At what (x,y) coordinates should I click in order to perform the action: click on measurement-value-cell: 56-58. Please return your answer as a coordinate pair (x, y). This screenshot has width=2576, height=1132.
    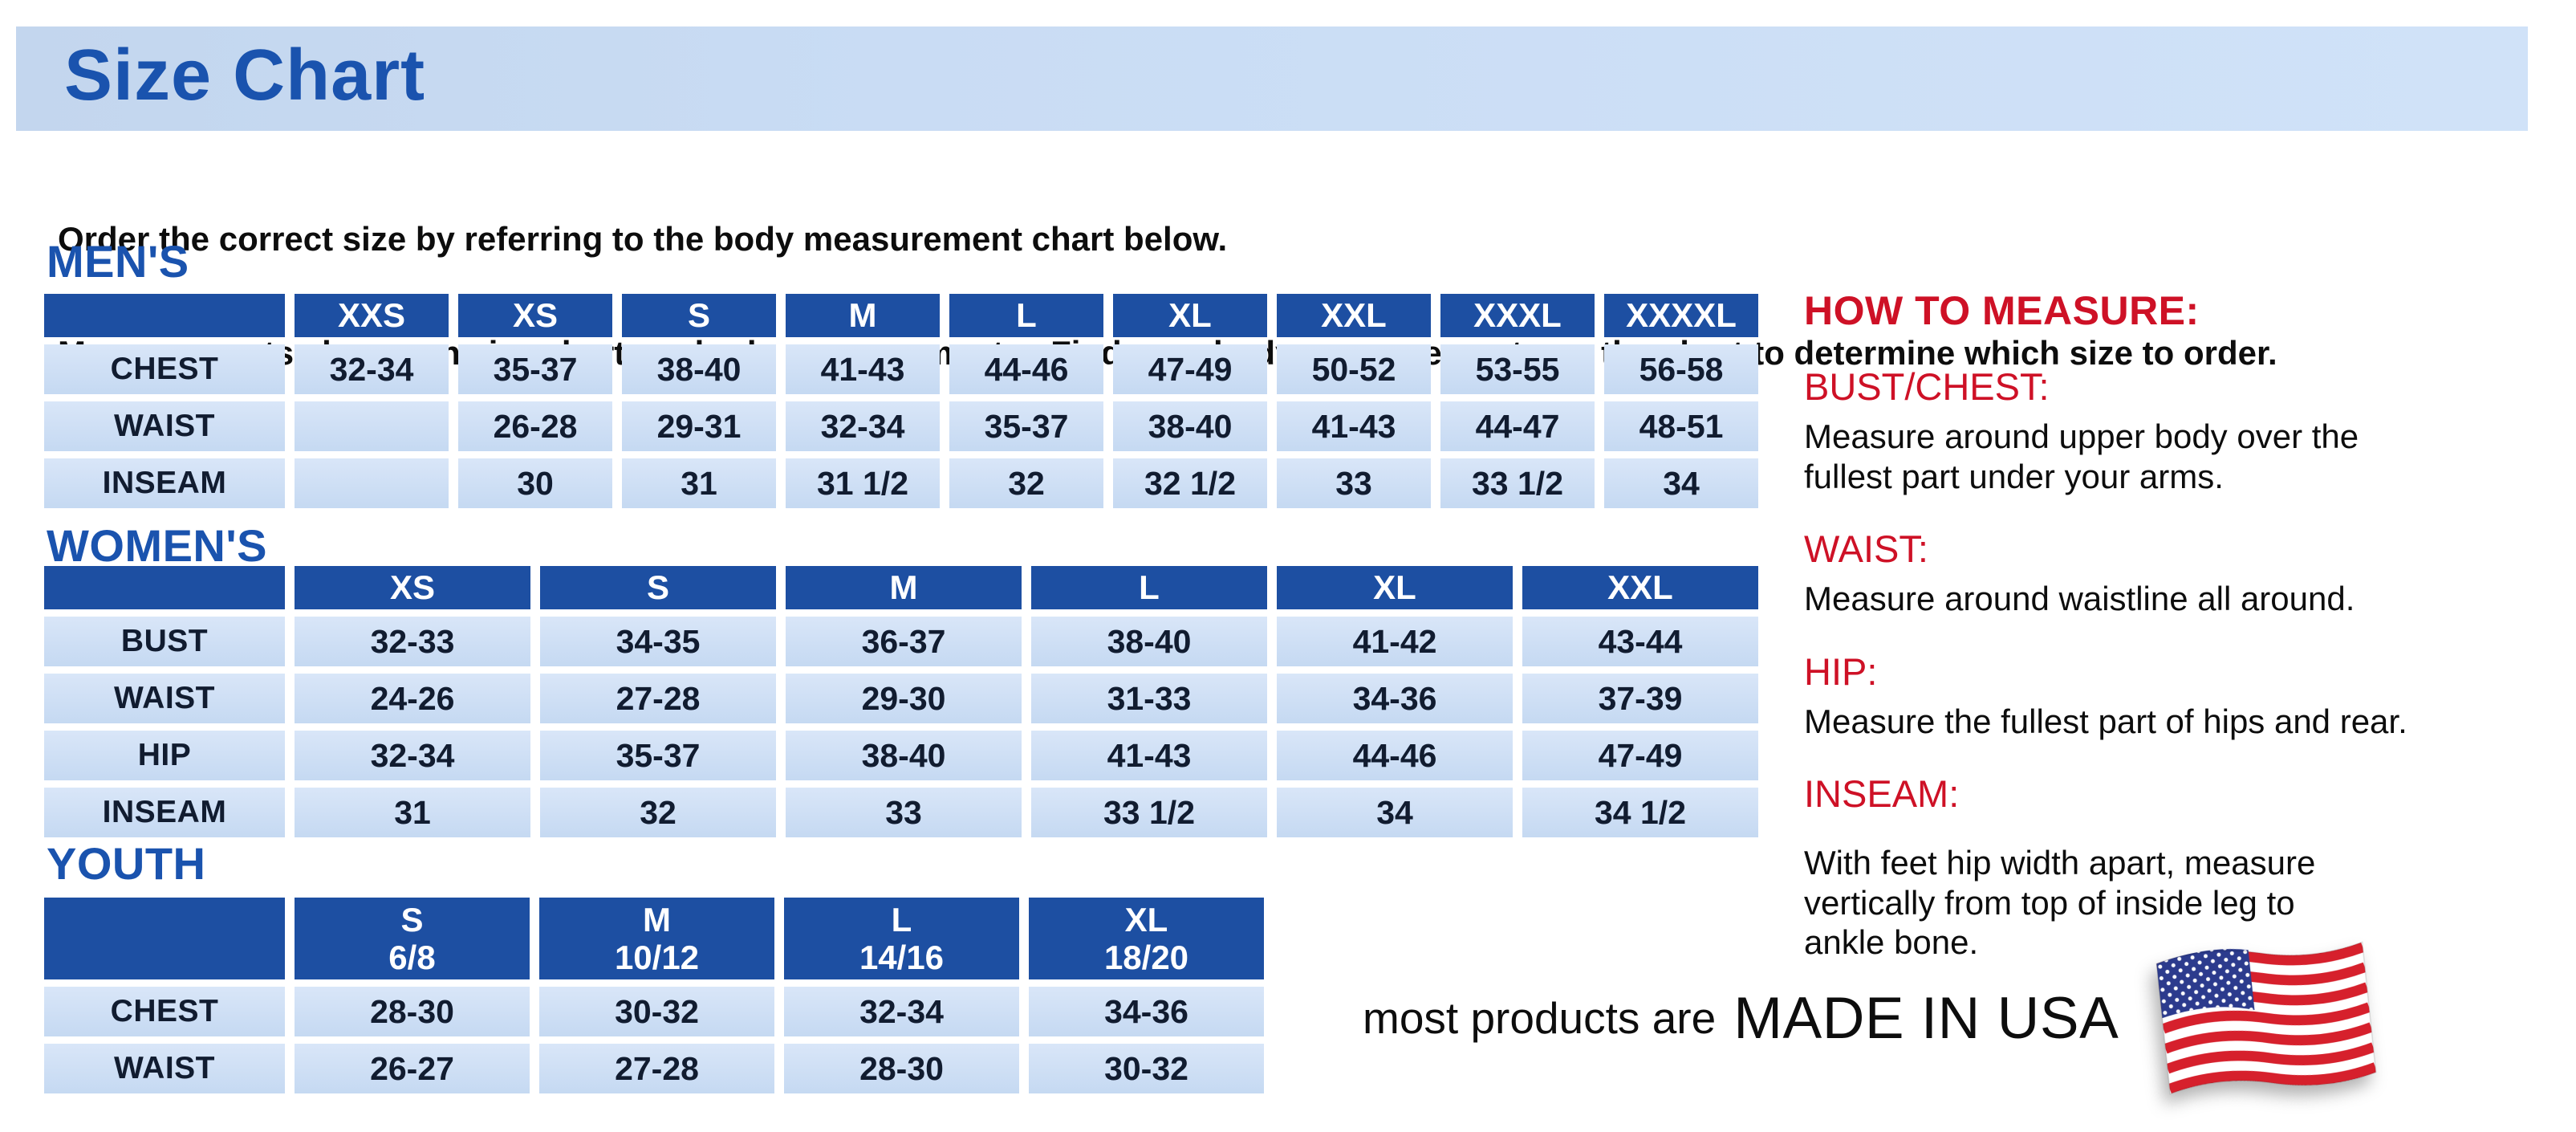
    Looking at the image, I should click on (1681, 369).